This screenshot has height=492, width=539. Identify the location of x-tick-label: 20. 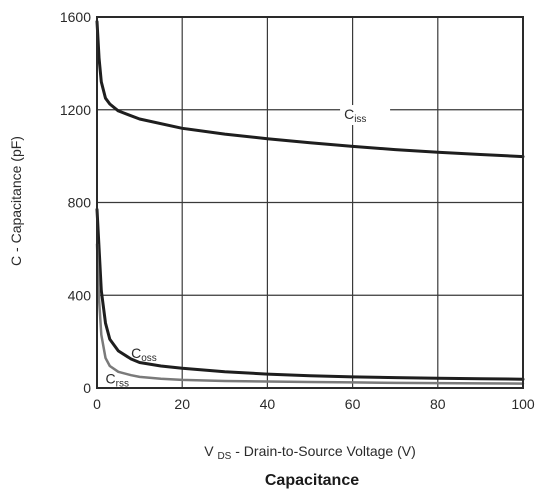
(182, 404).